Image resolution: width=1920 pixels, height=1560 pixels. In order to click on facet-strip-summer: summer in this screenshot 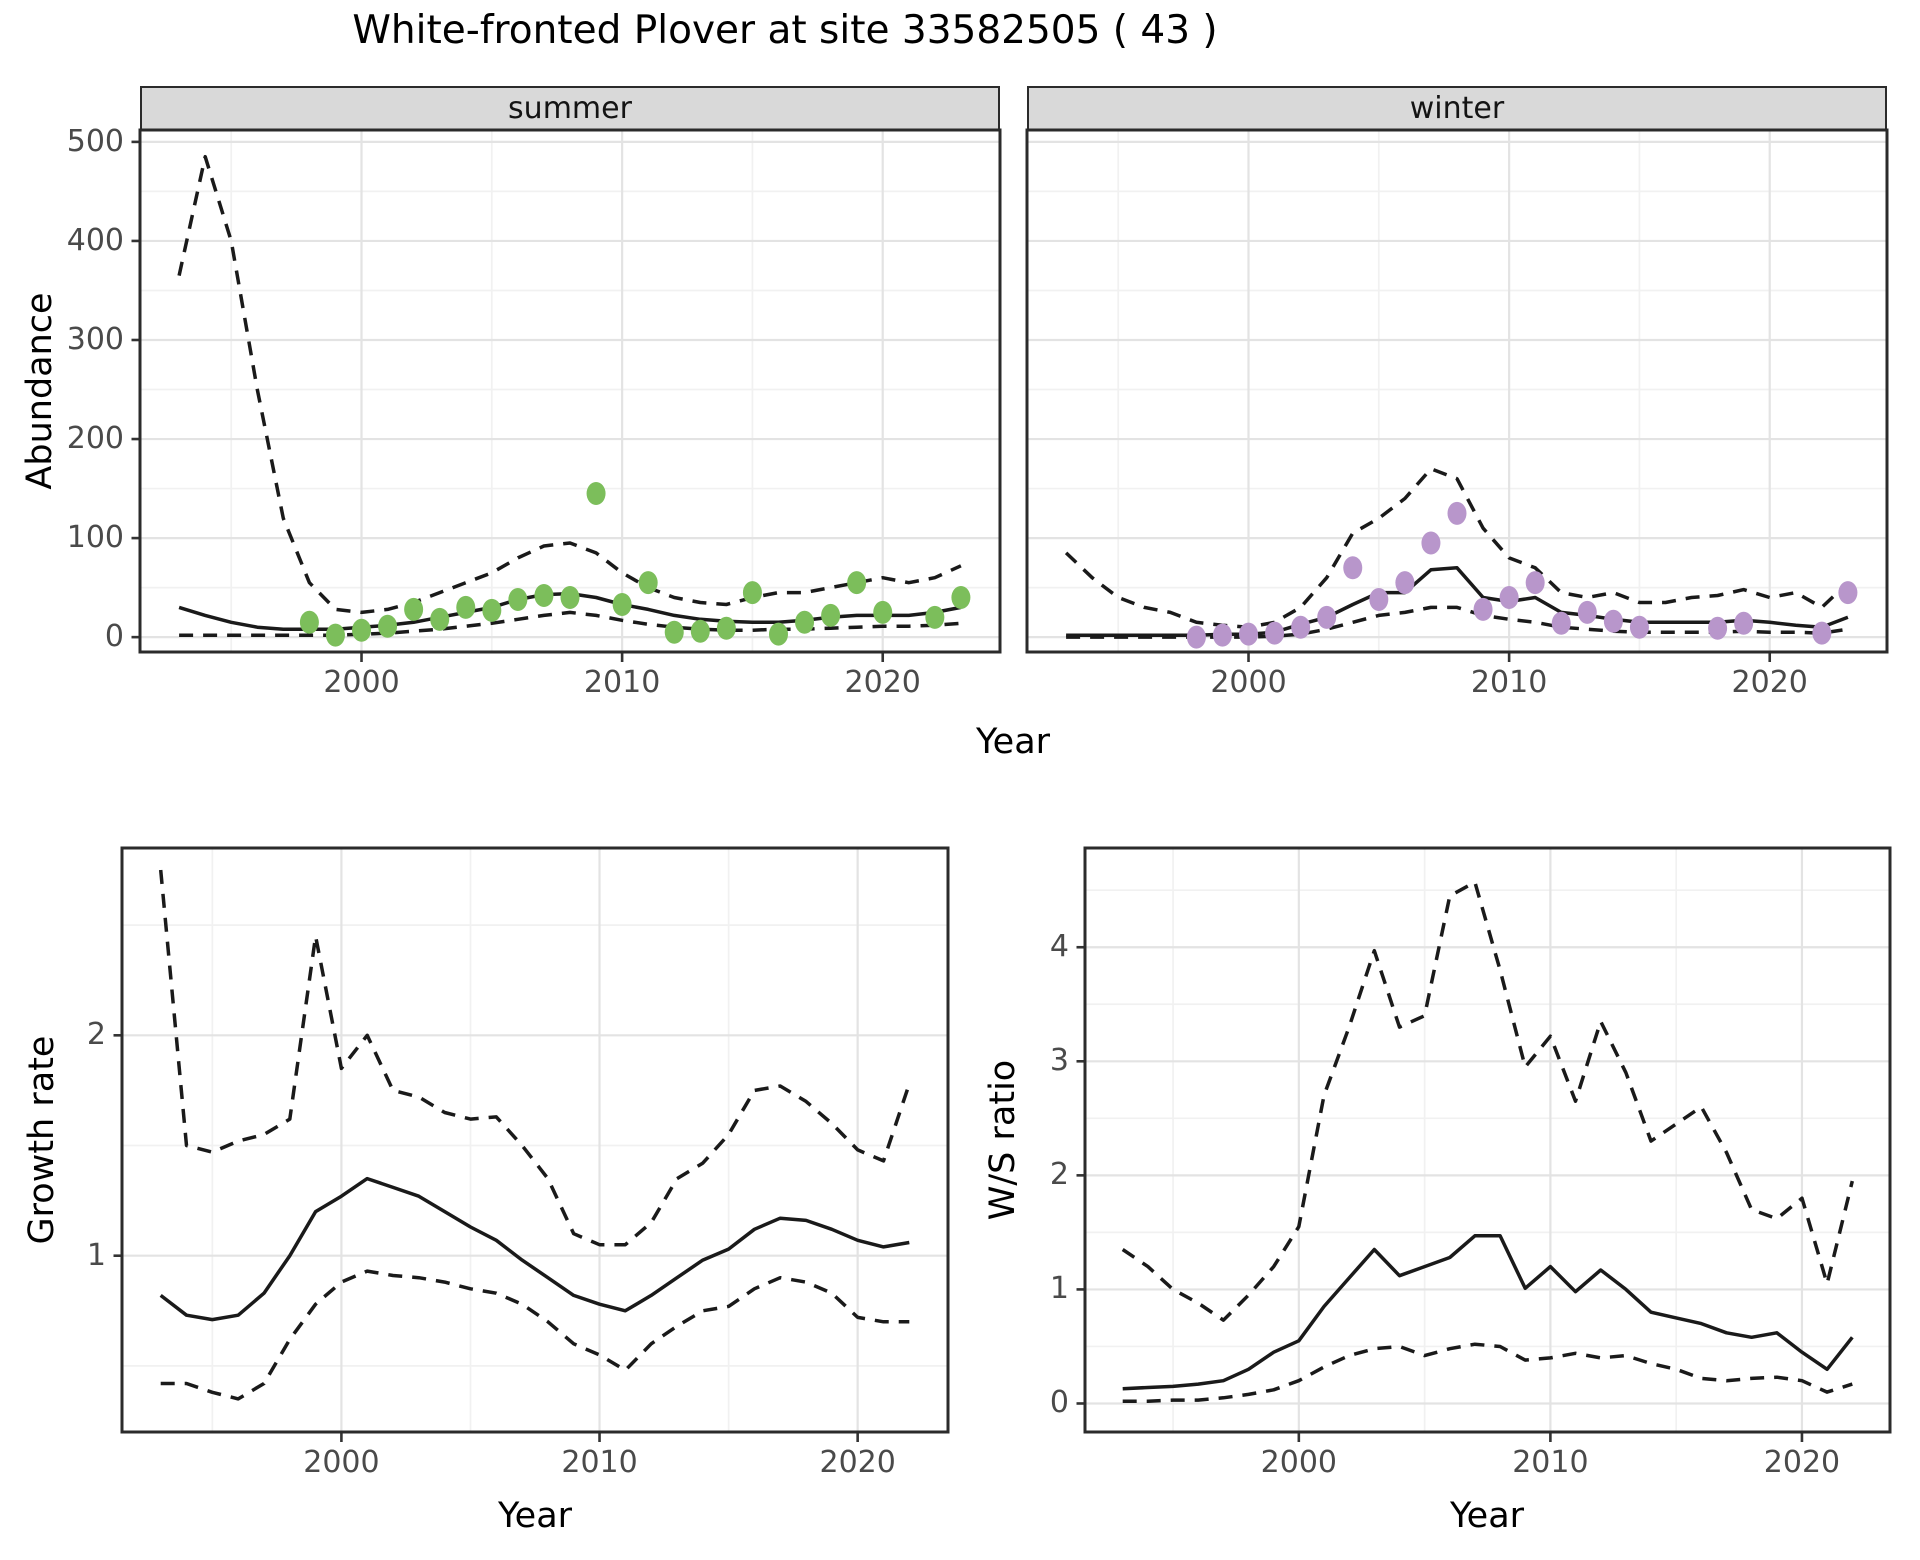, I will do `click(570, 108)`.